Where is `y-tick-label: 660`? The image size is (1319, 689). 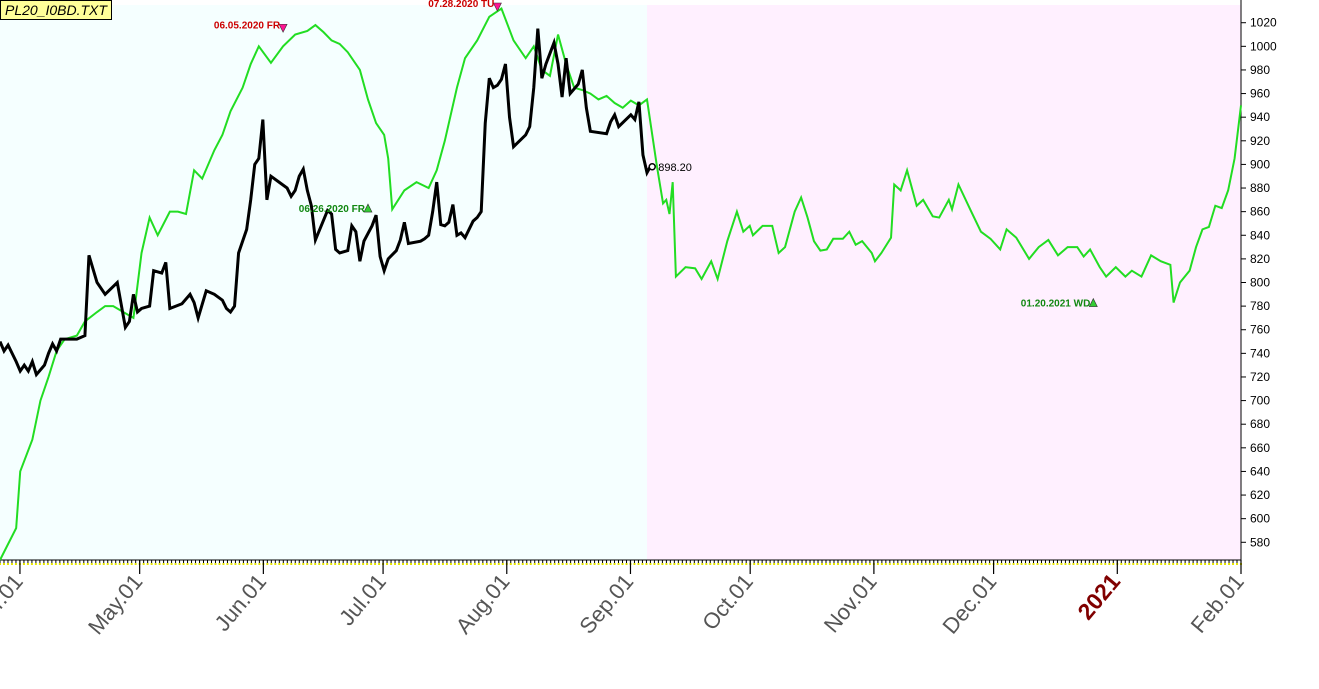
y-tick-label: 660 is located at coordinates (1260, 448).